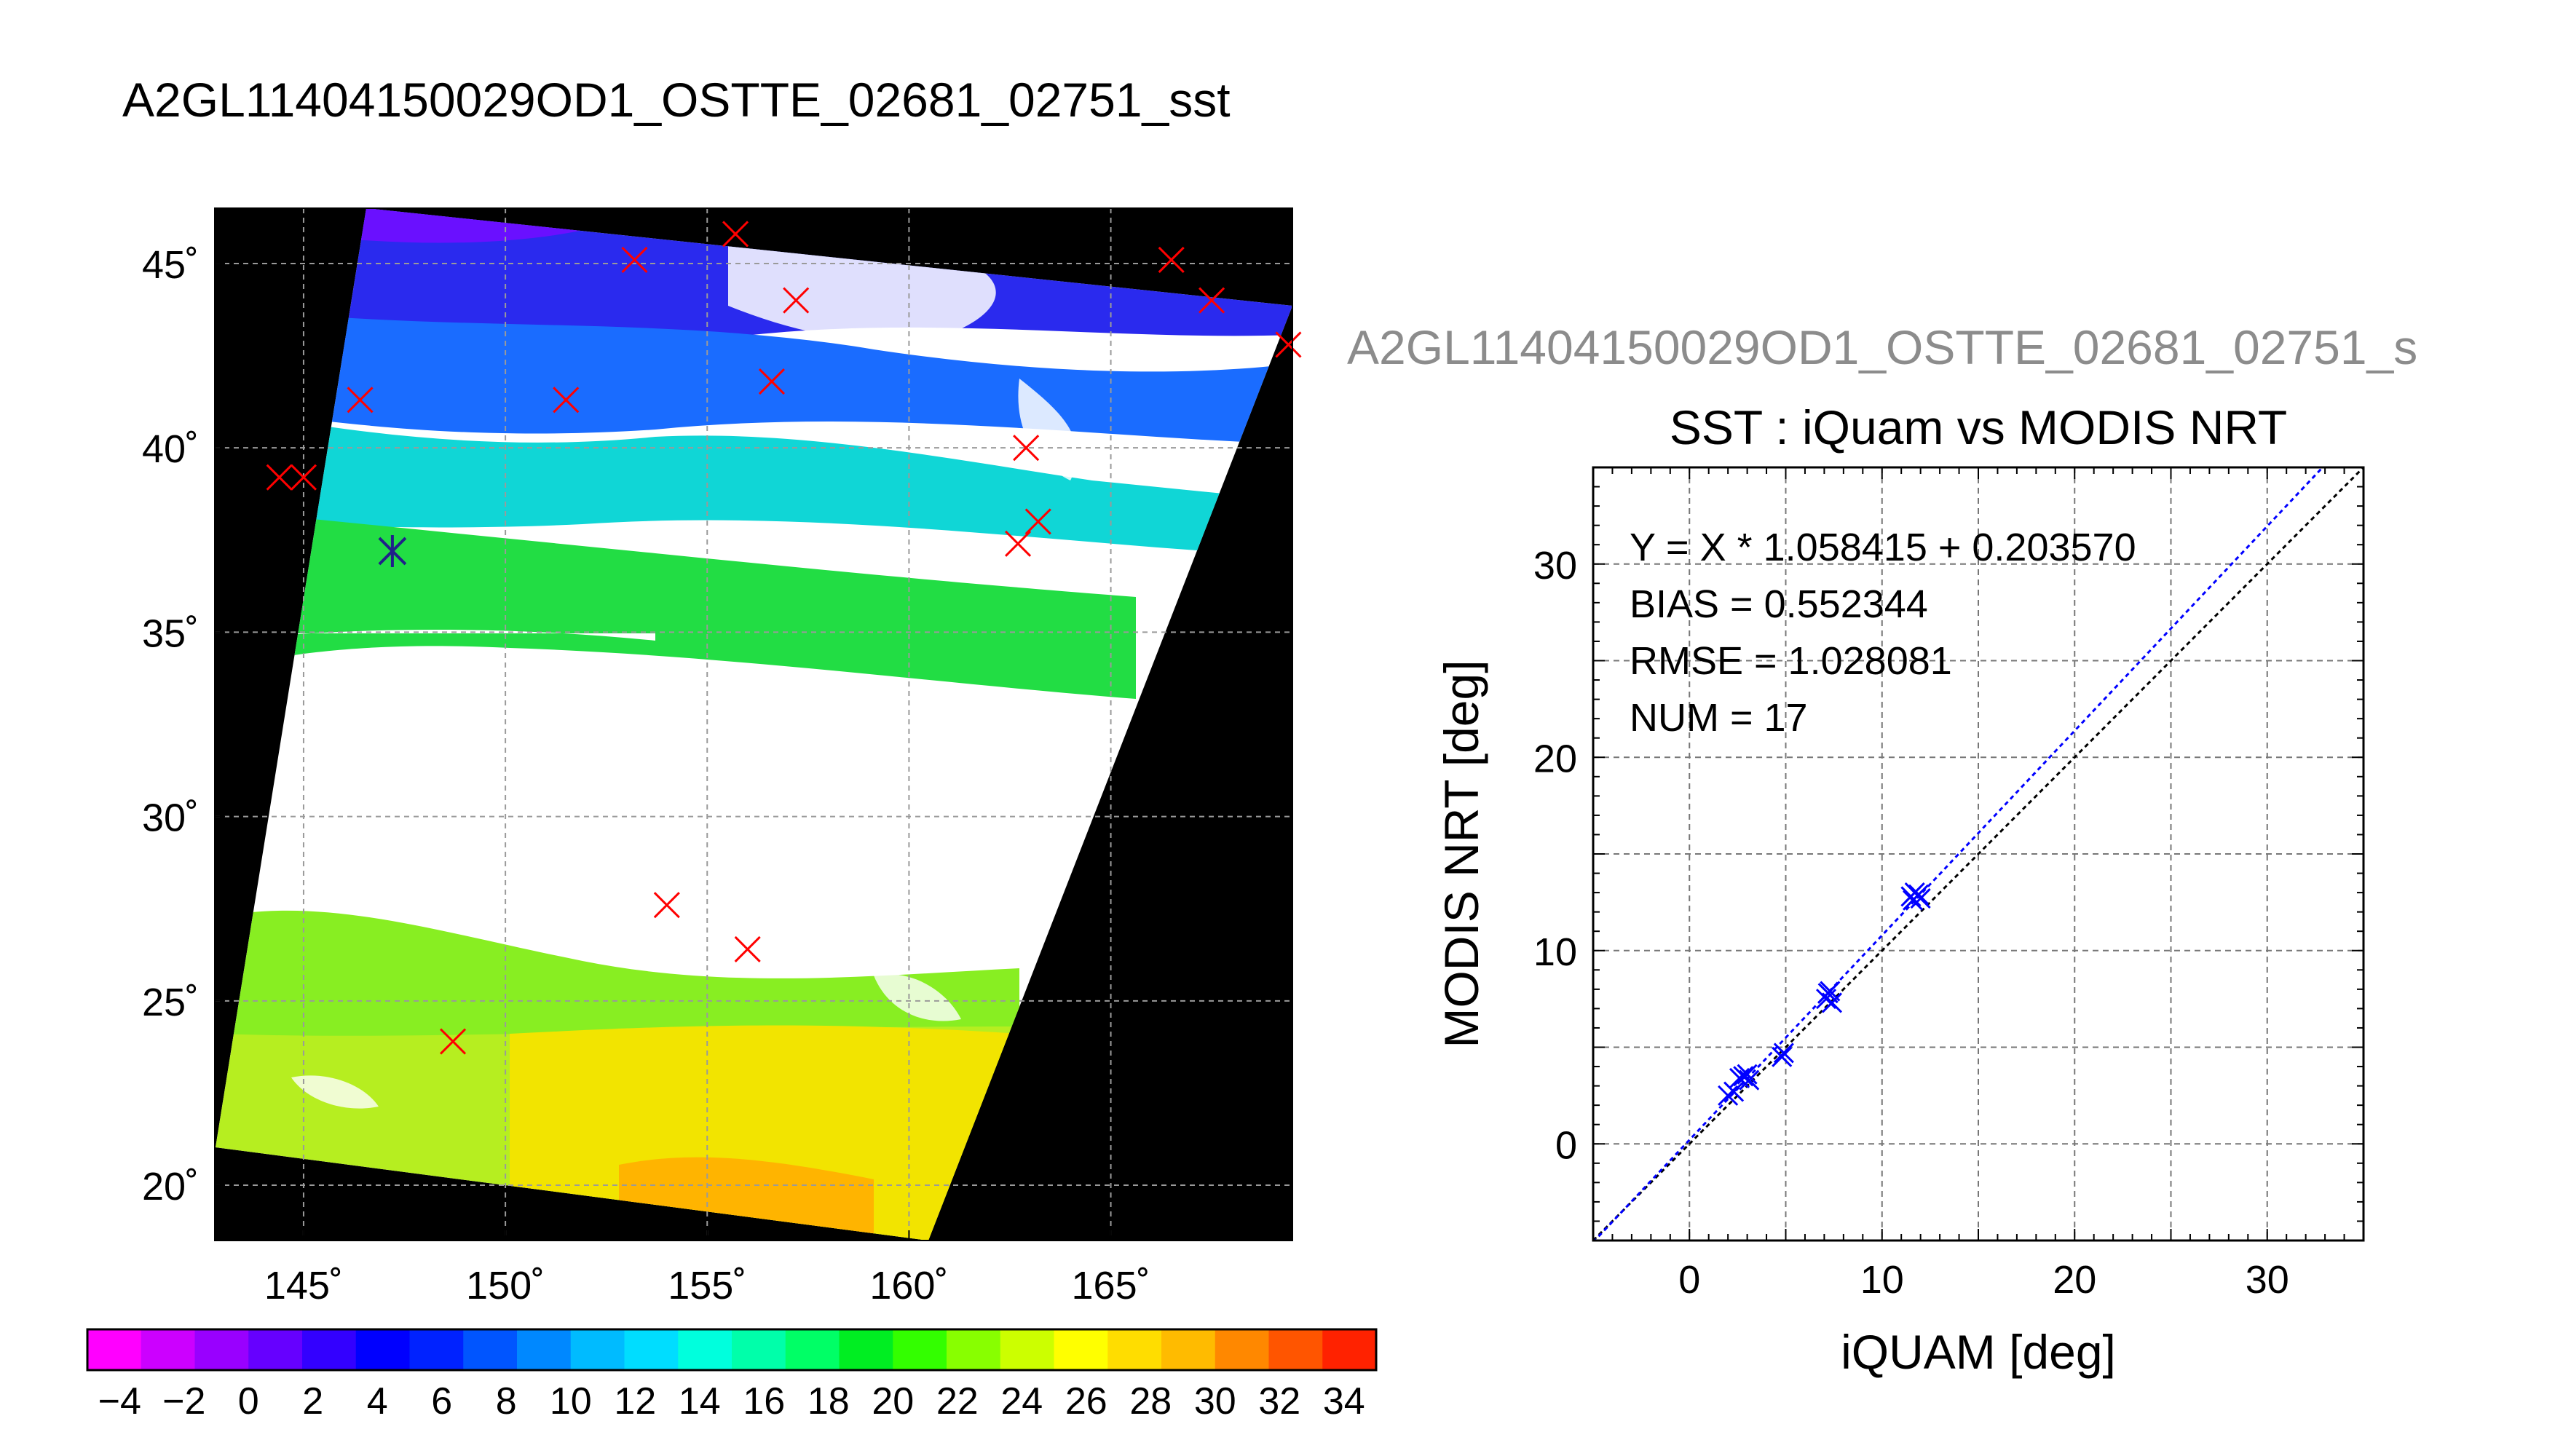  What do you see at coordinates (1689, 1280) in the screenshot?
I see `scatter-x-tick-label: 0` at bounding box center [1689, 1280].